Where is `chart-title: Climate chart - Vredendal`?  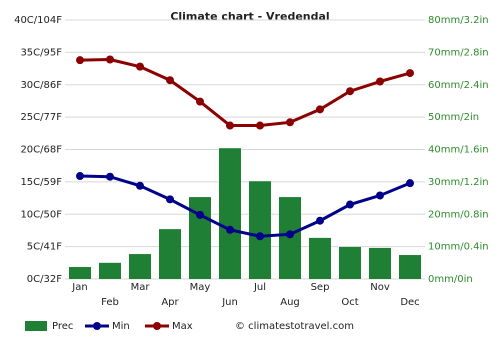
chart-title: Climate chart - Vredendal is located at coordinates (249, 16).